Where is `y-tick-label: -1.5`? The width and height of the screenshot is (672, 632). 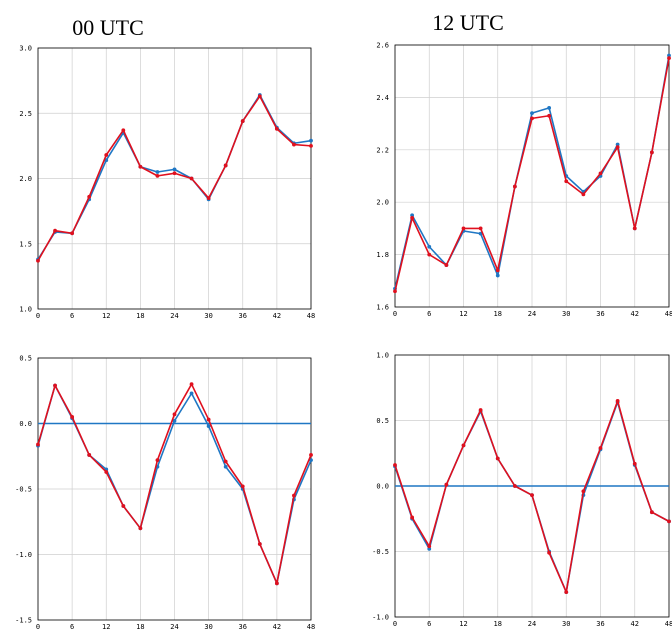
y-tick-label: -1.5 is located at coordinates (23, 621).